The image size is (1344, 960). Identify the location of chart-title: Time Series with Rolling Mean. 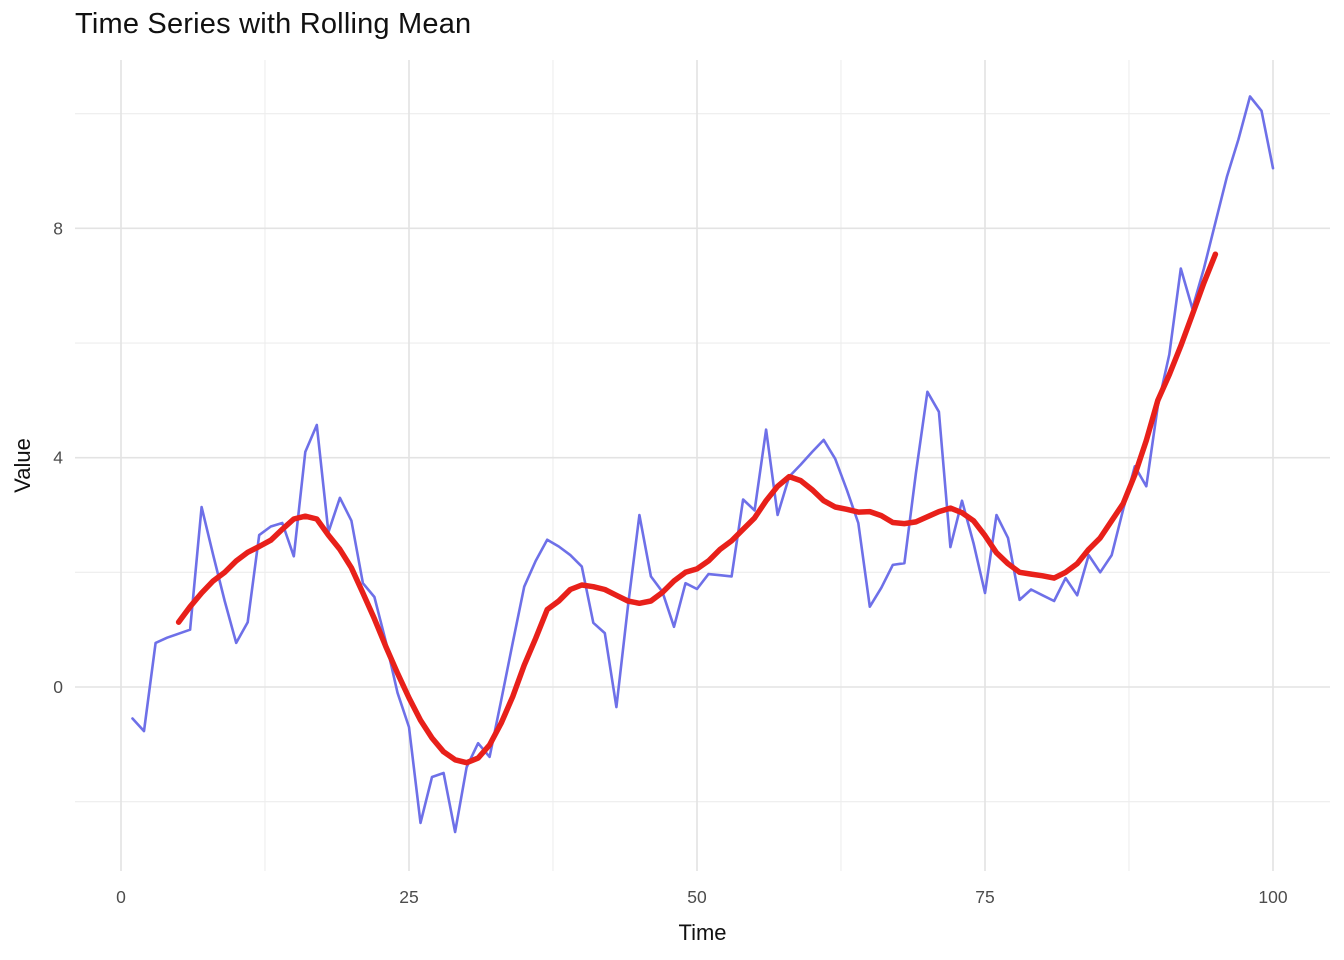
(273, 24).